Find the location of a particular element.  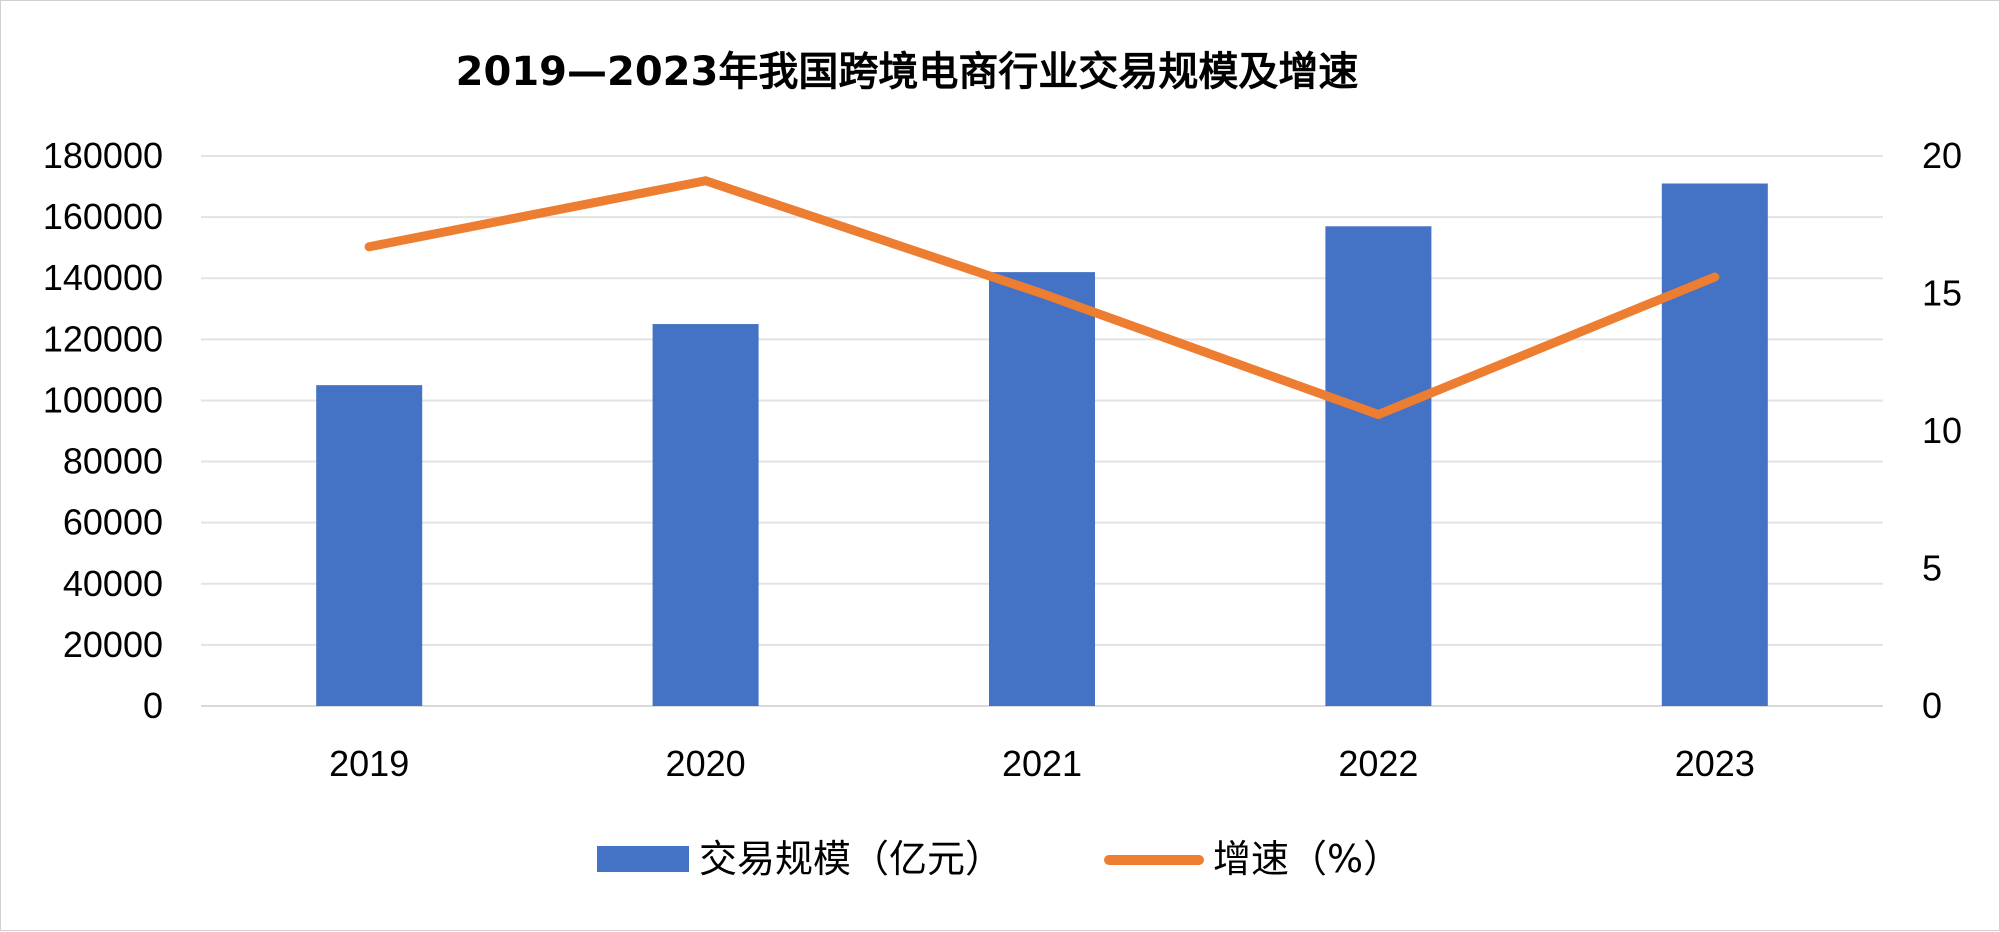

right-tick-label: 10 is located at coordinates (1942, 430).